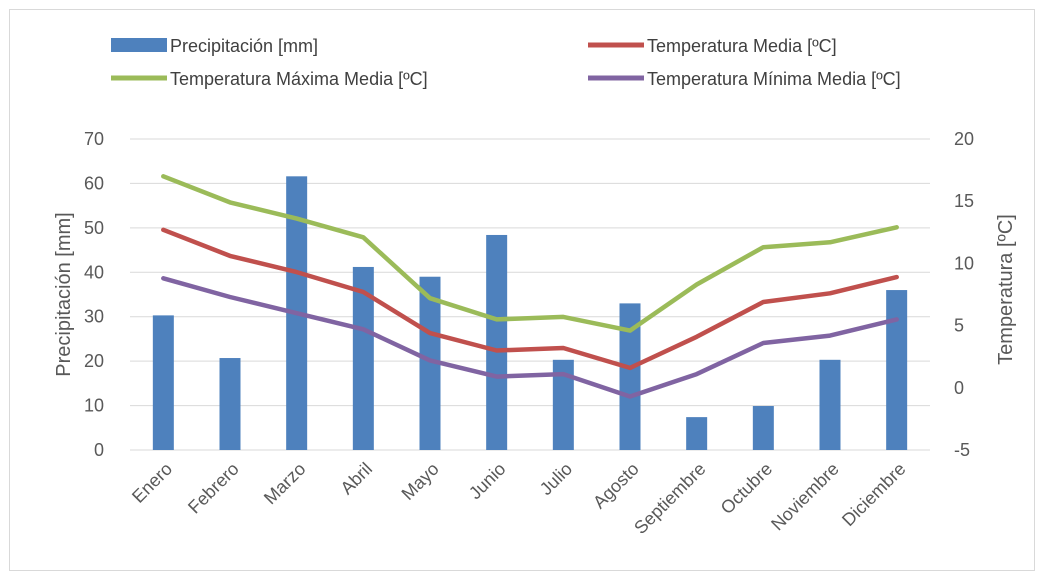 The height and width of the screenshot is (580, 1045). What do you see at coordinates (873, 494) in the screenshot?
I see `x-category-label: Diciembre` at bounding box center [873, 494].